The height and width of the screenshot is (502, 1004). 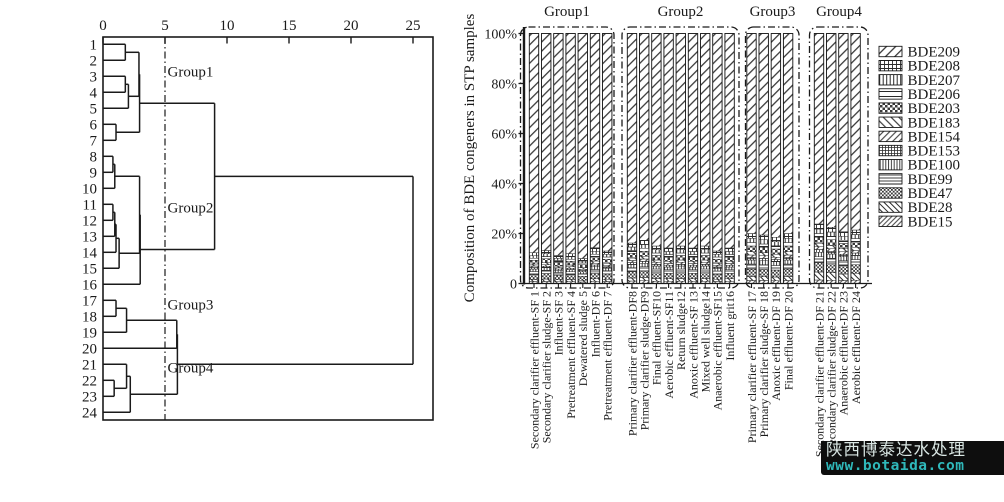 What do you see at coordinates (90, 253) in the screenshot?
I see `leaf-label: 14` at bounding box center [90, 253].